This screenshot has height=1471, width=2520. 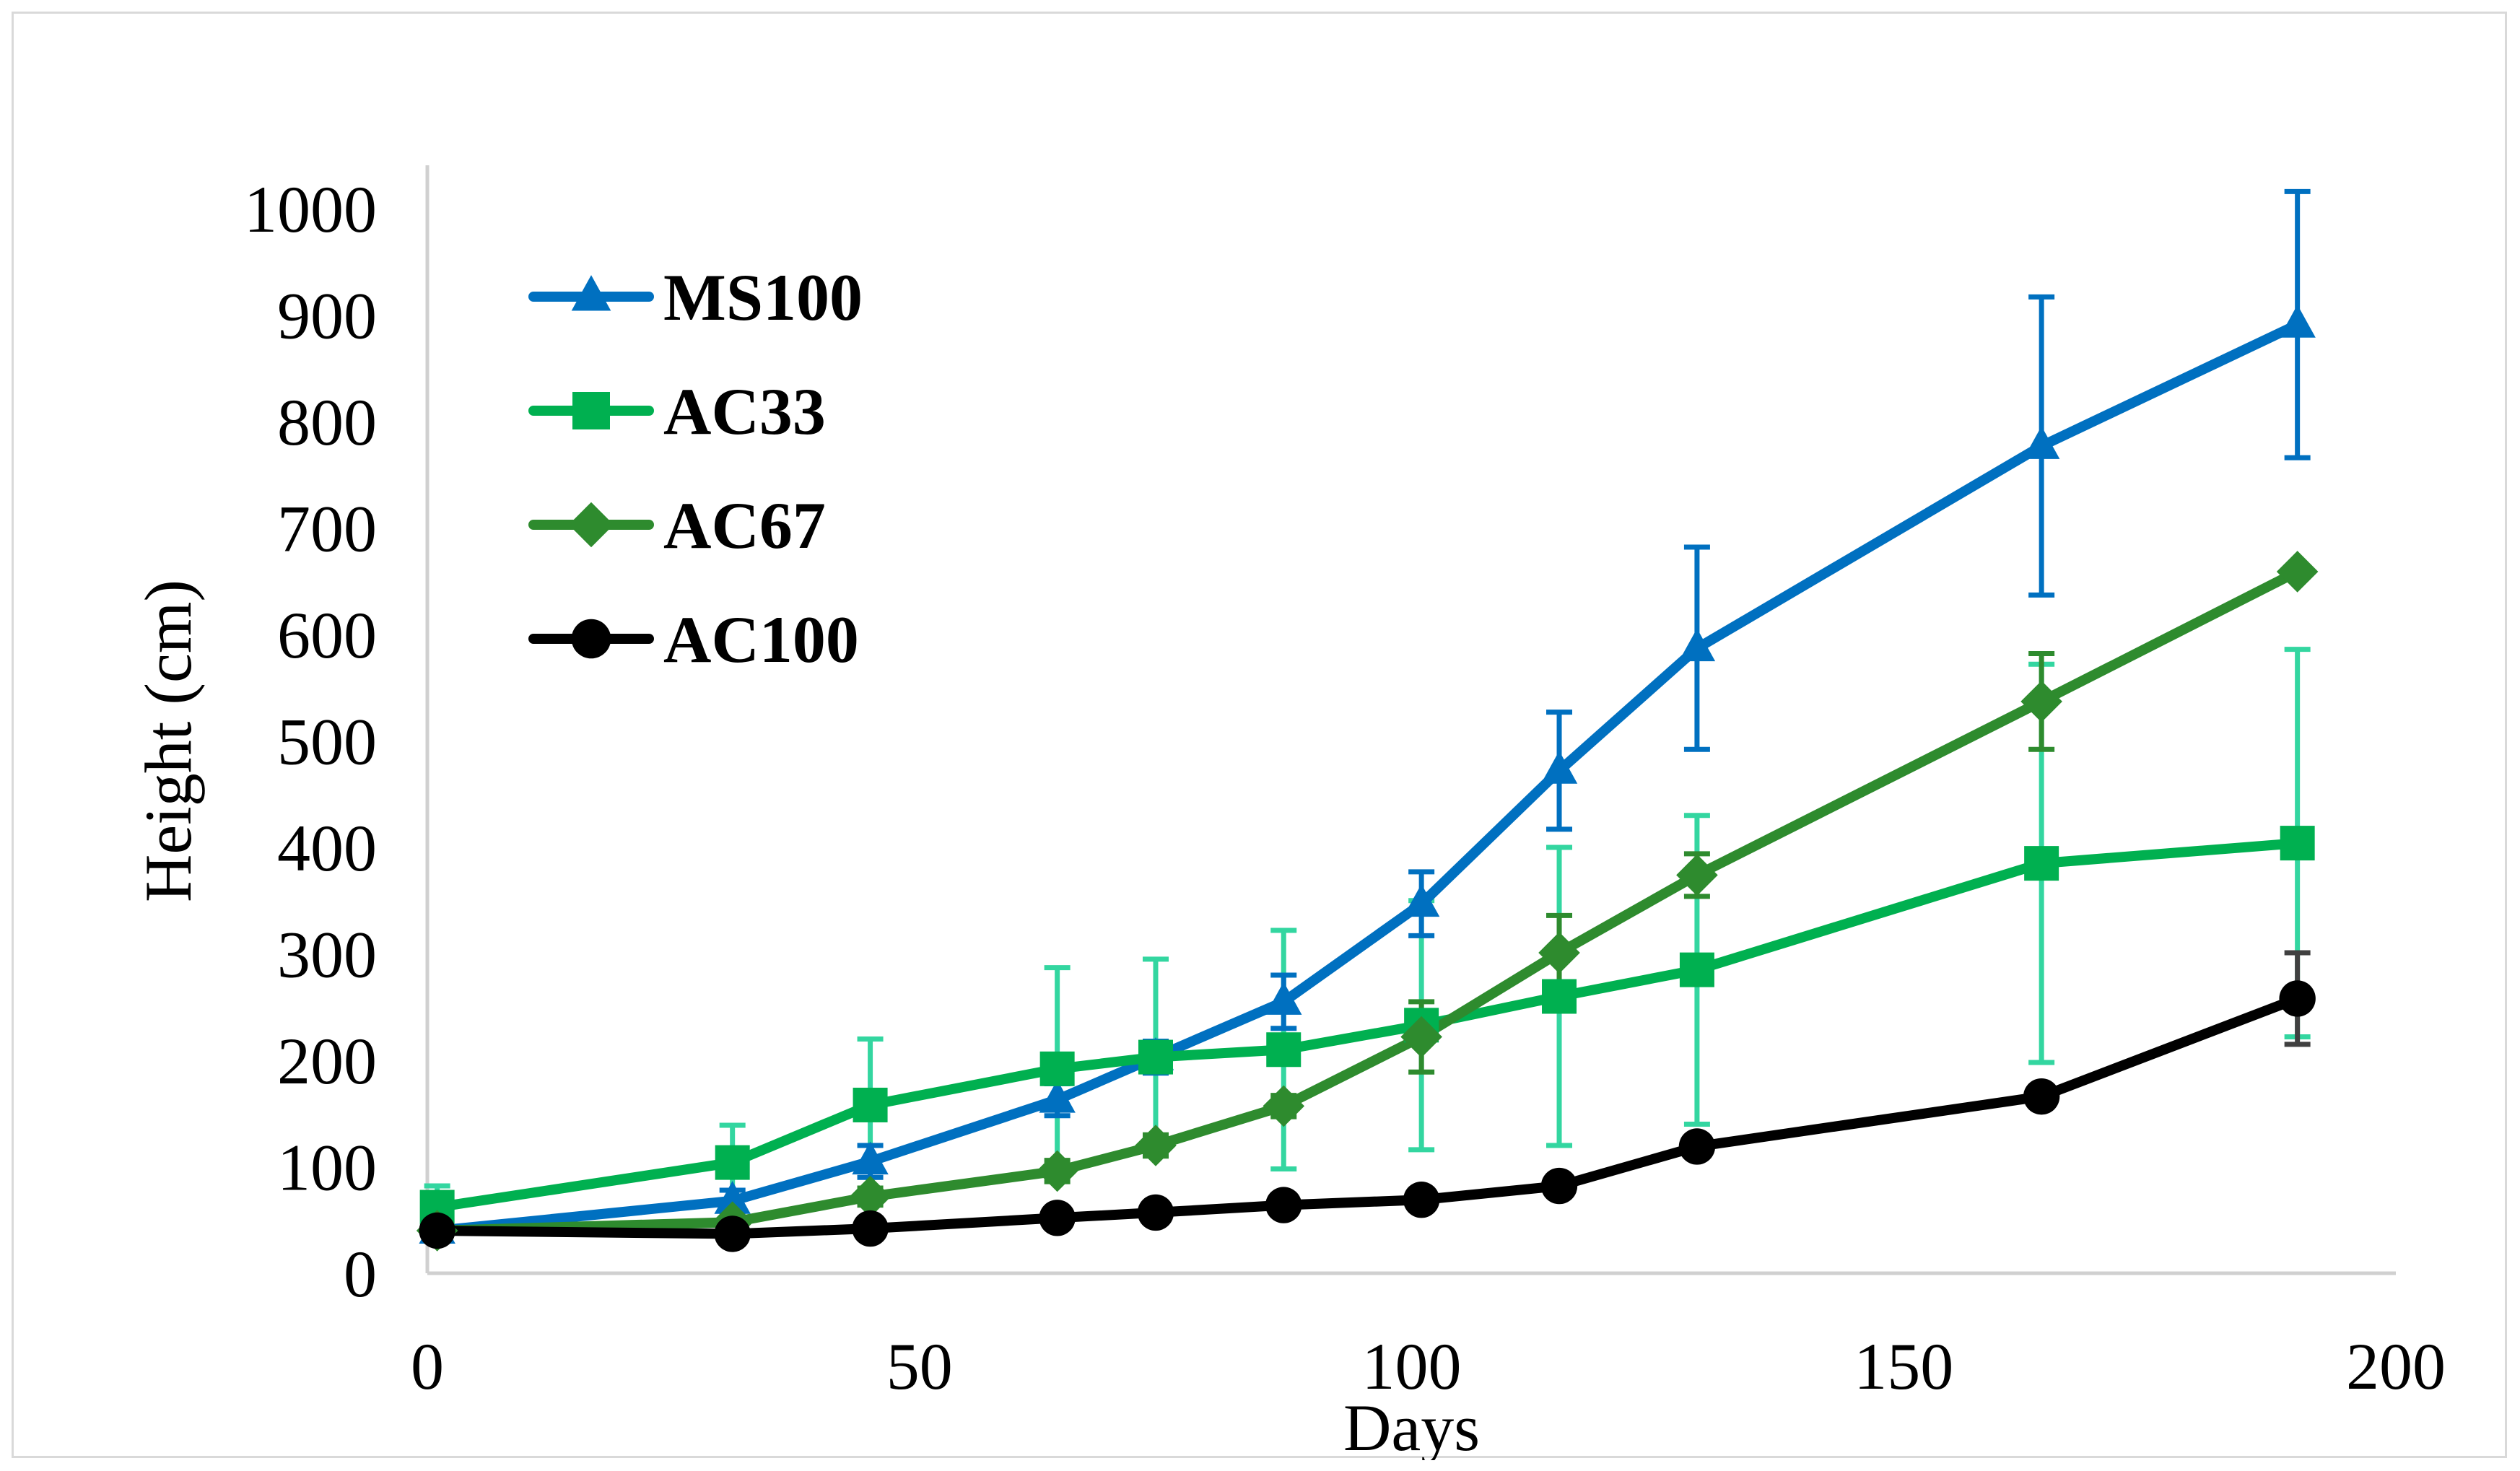 What do you see at coordinates (327, 1168) in the screenshot?
I see `y-tick-label: 100` at bounding box center [327, 1168].